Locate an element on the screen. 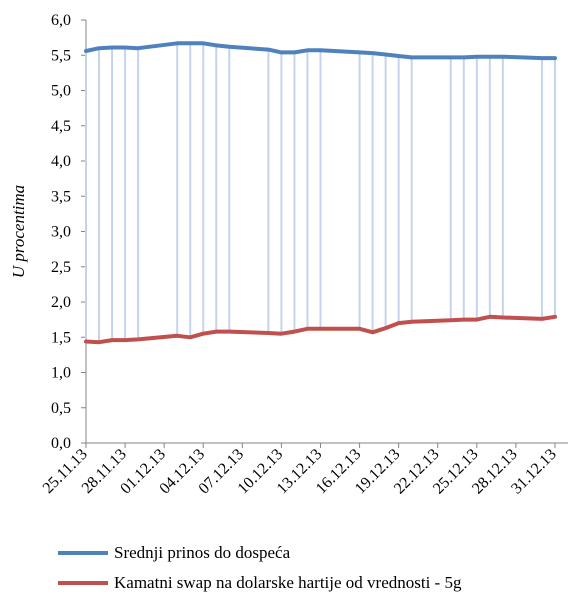 The width and height of the screenshot is (572, 598). y-tick-labels: 0,0 0,5 1,0 1,5 2,0 2,5 3,0 3,5 4,0 4,5 5,0 5,5 6,0 is located at coordinates (61, 232).